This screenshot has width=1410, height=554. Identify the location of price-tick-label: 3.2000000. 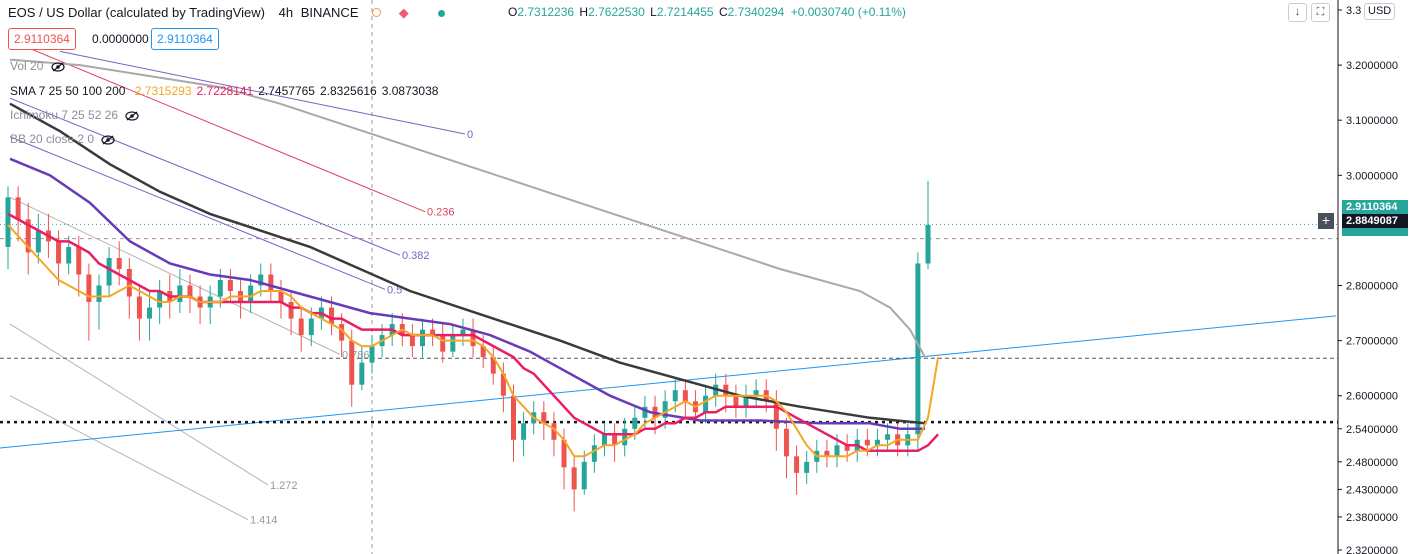
(1372, 66).